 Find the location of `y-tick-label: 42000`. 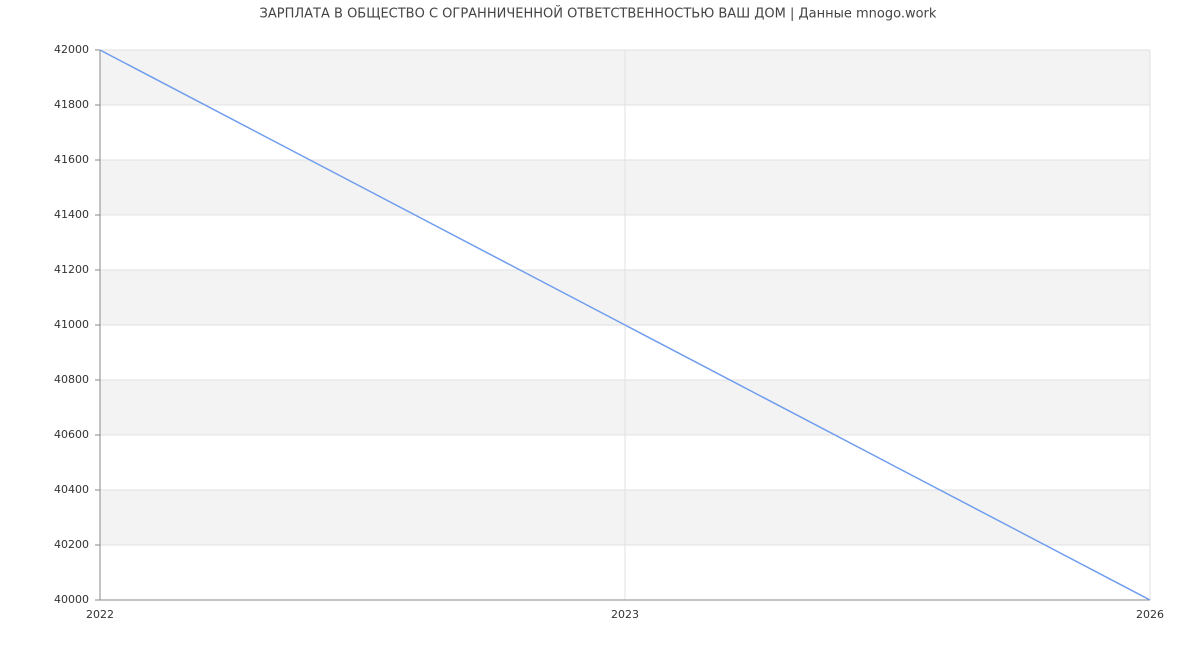

y-tick-label: 42000 is located at coordinates (71, 49).